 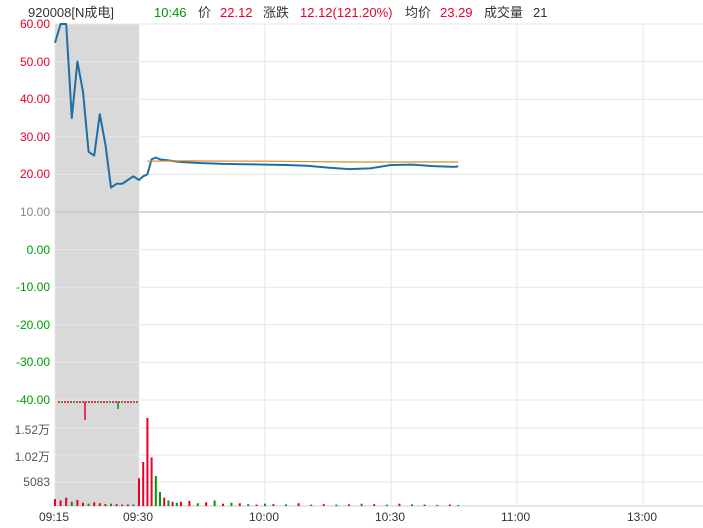 What do you see at coordinates (276, 12) in the screenshot?
I see `change-label: 涨跌` at bounding box center [276, 12].